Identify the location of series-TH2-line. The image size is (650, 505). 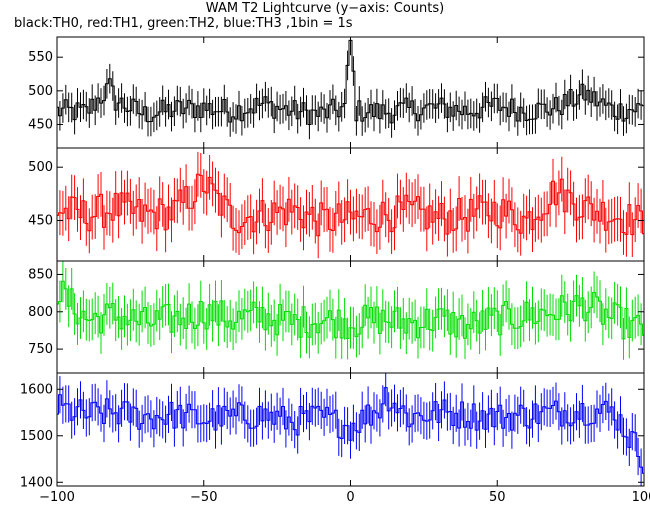
(350, 310).